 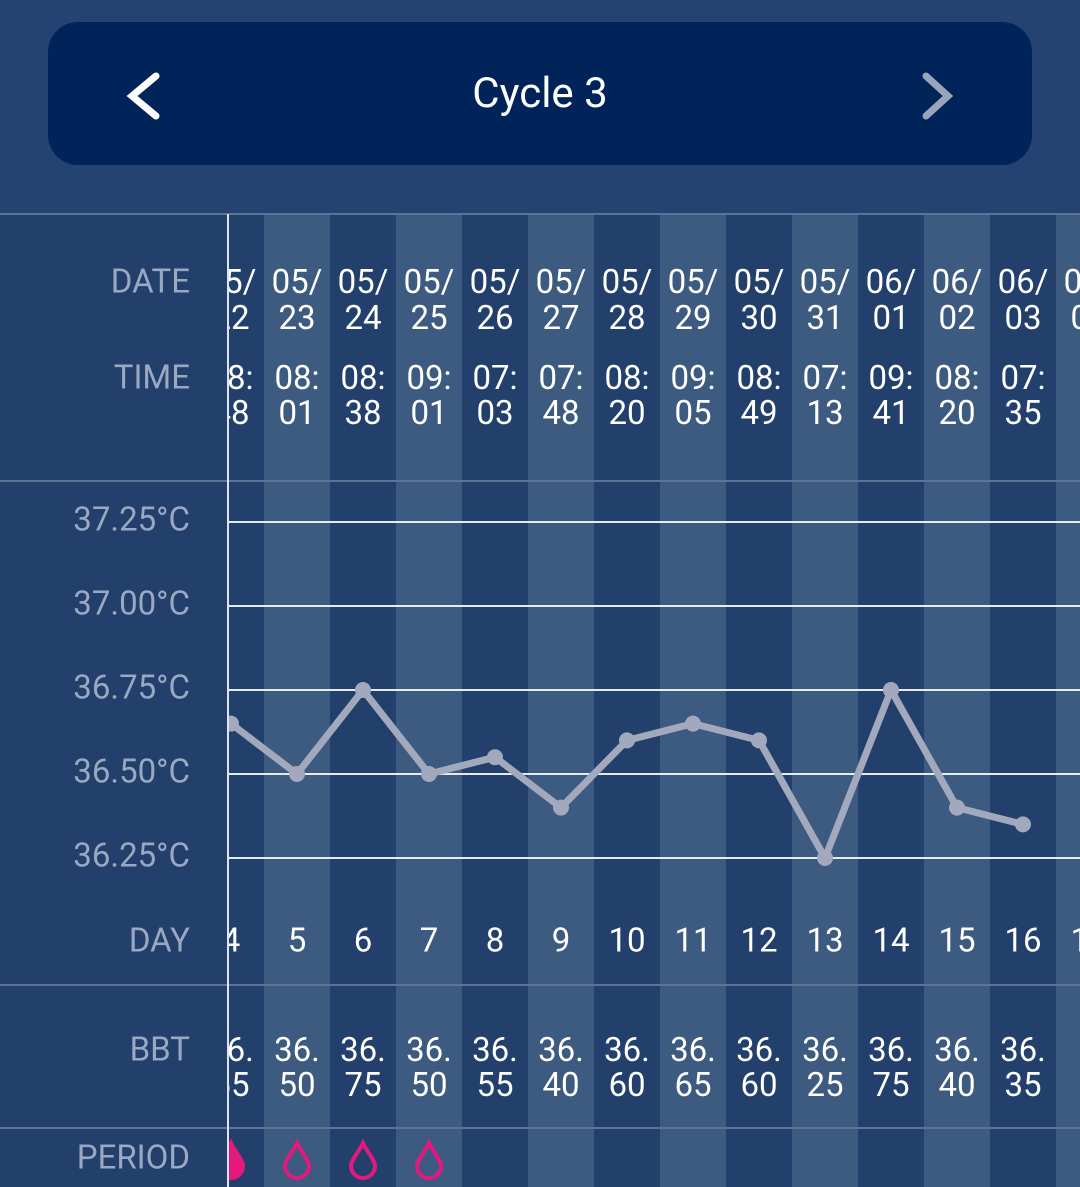 What do you see at coordinates (692, 941) in the screenshot?
I see `day-label: 11` at bounding box center [692, 941].